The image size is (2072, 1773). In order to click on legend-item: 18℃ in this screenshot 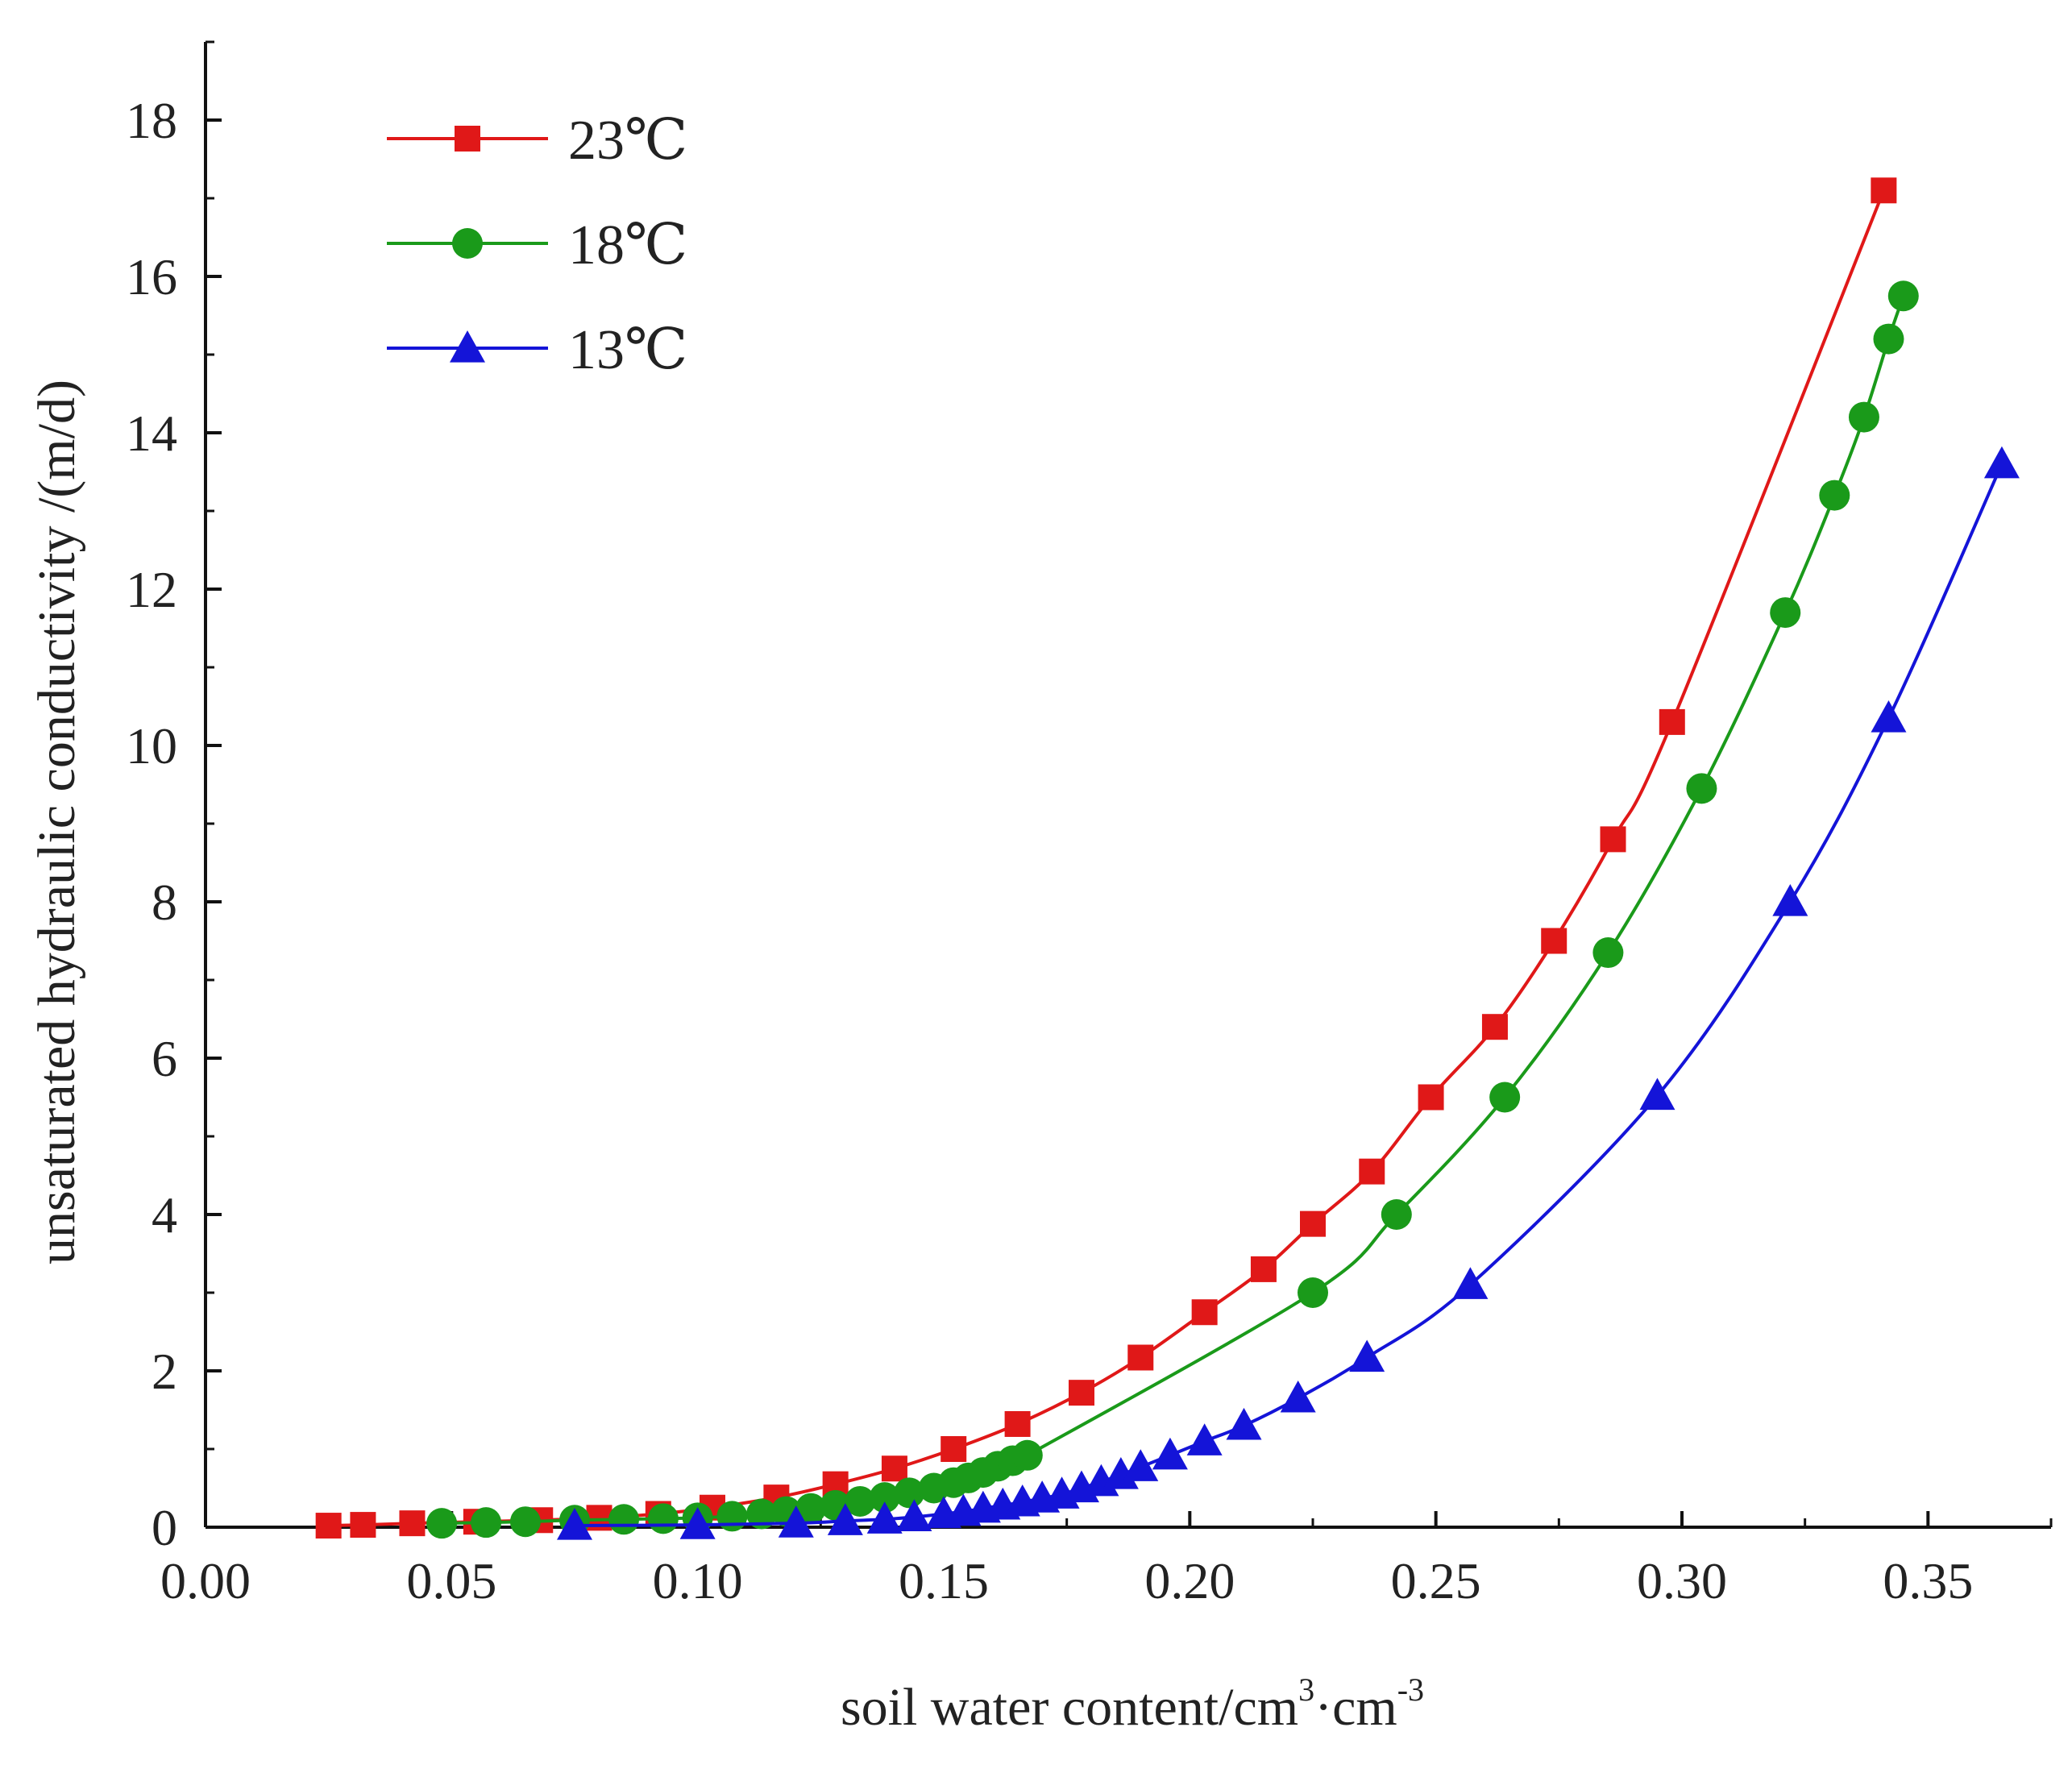, I will do `click(537, 245)`.